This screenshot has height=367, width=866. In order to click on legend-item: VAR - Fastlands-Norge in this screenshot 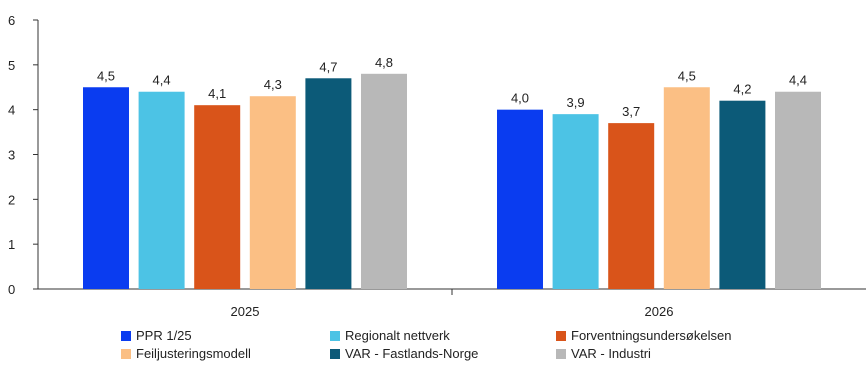, I will do `click(404, 353)`.